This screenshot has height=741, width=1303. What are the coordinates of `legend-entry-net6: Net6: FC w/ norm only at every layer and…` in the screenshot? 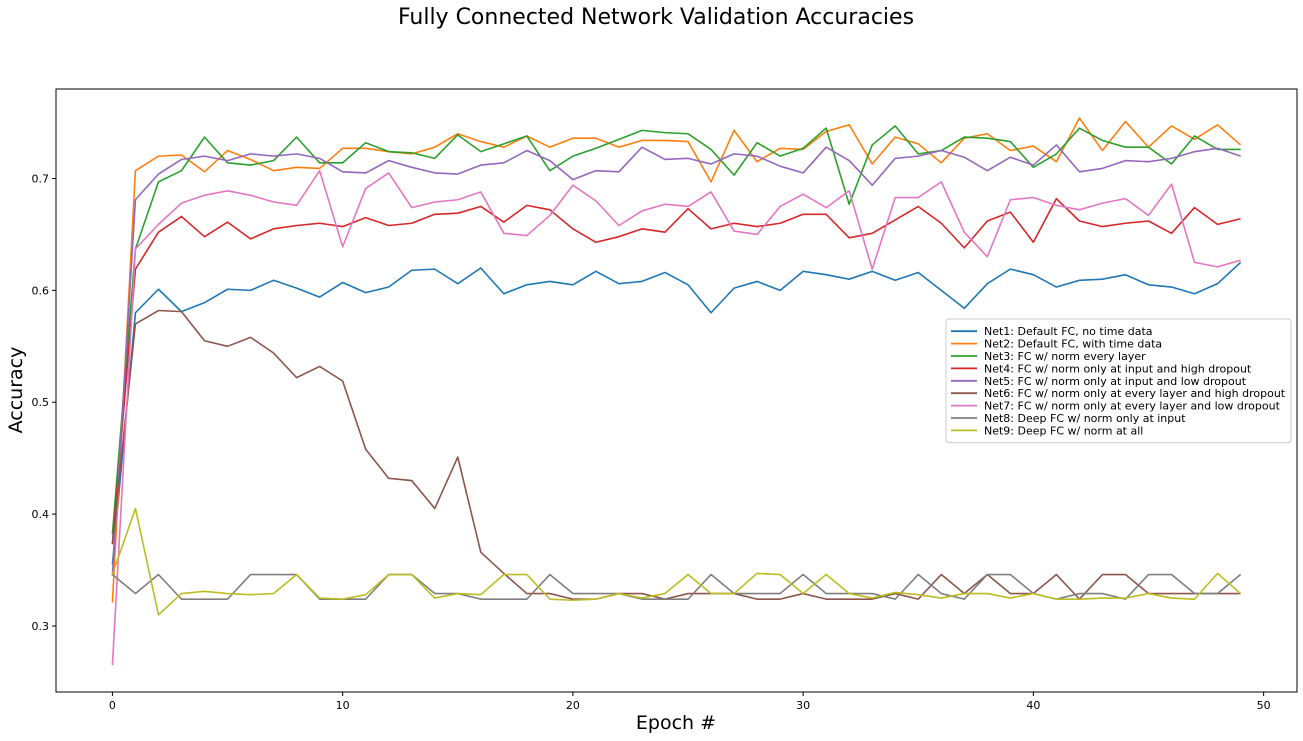 It's located at (1135, 393).